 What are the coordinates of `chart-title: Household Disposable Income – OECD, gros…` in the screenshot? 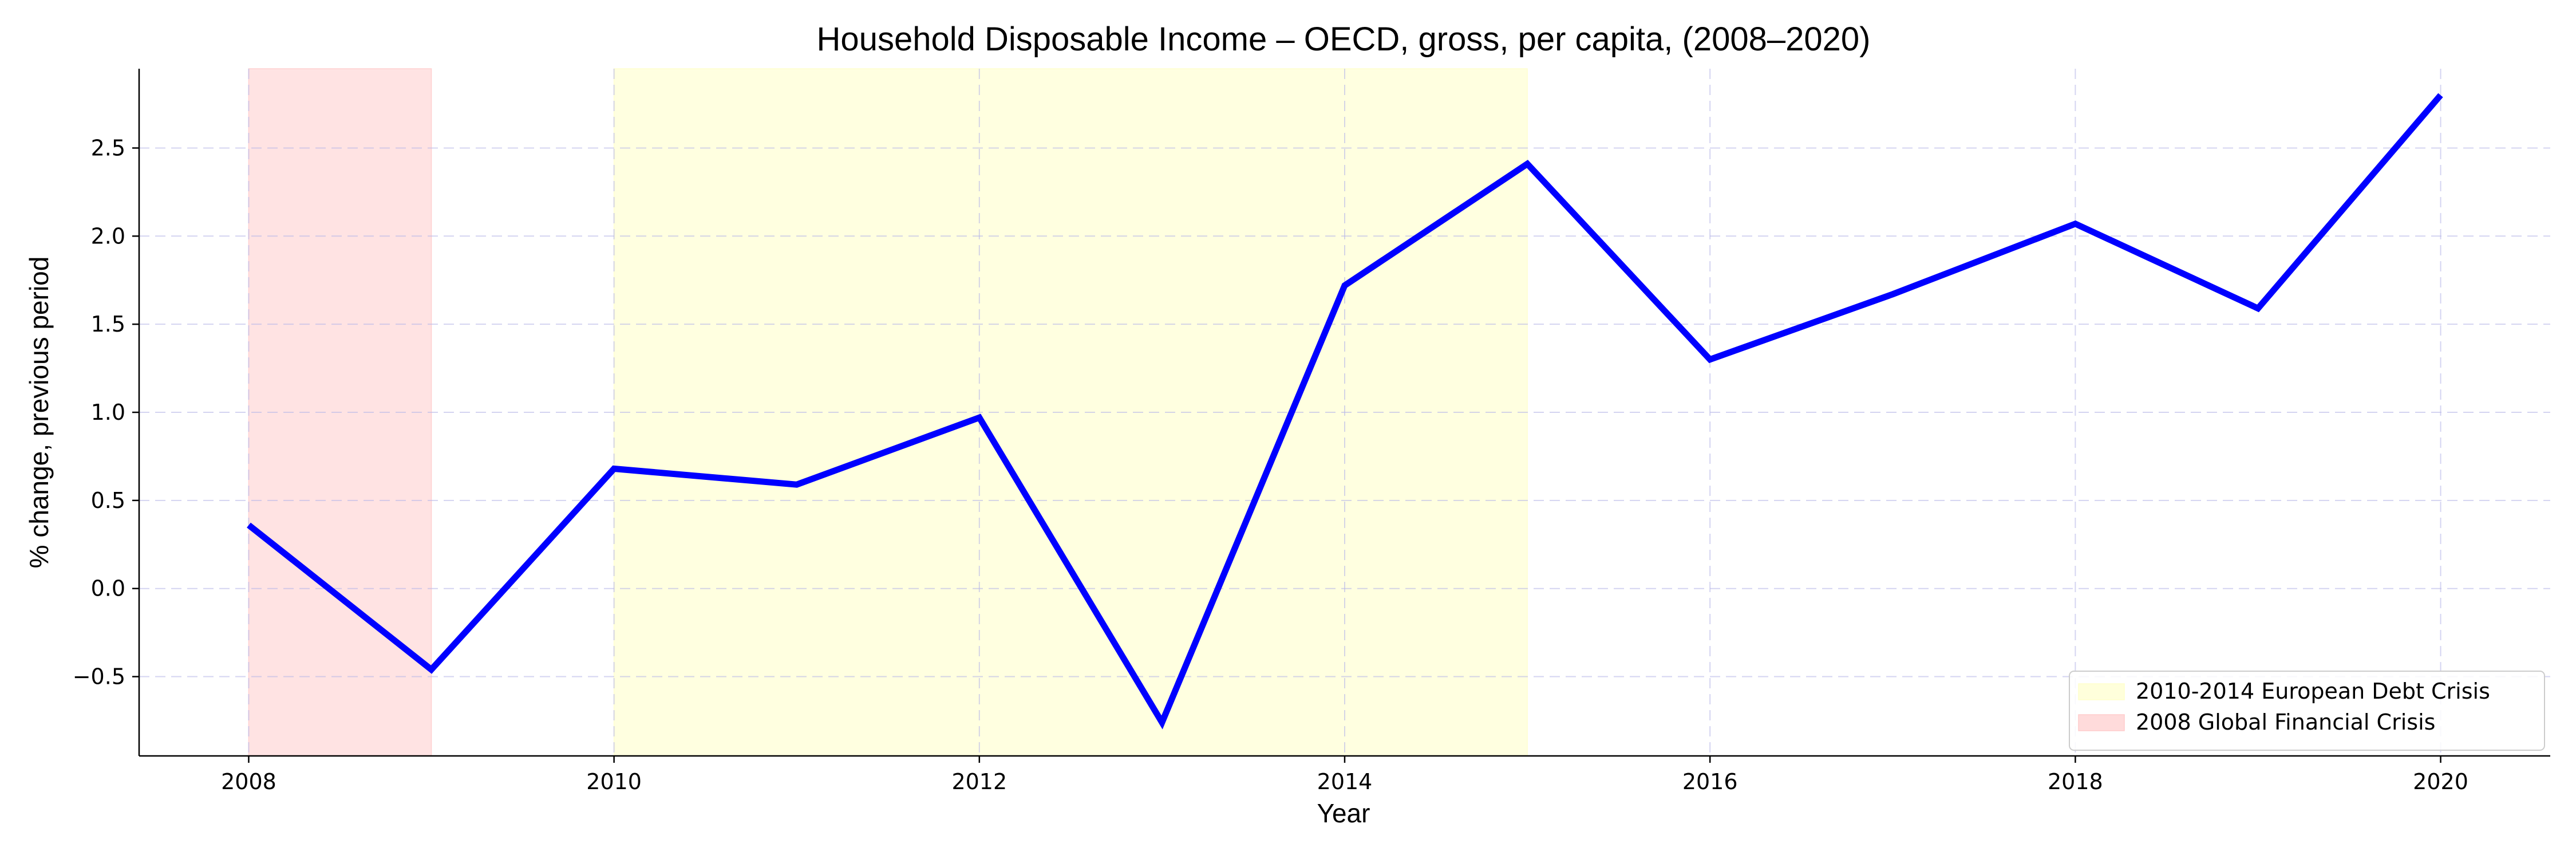 It's located at (1344, 39).